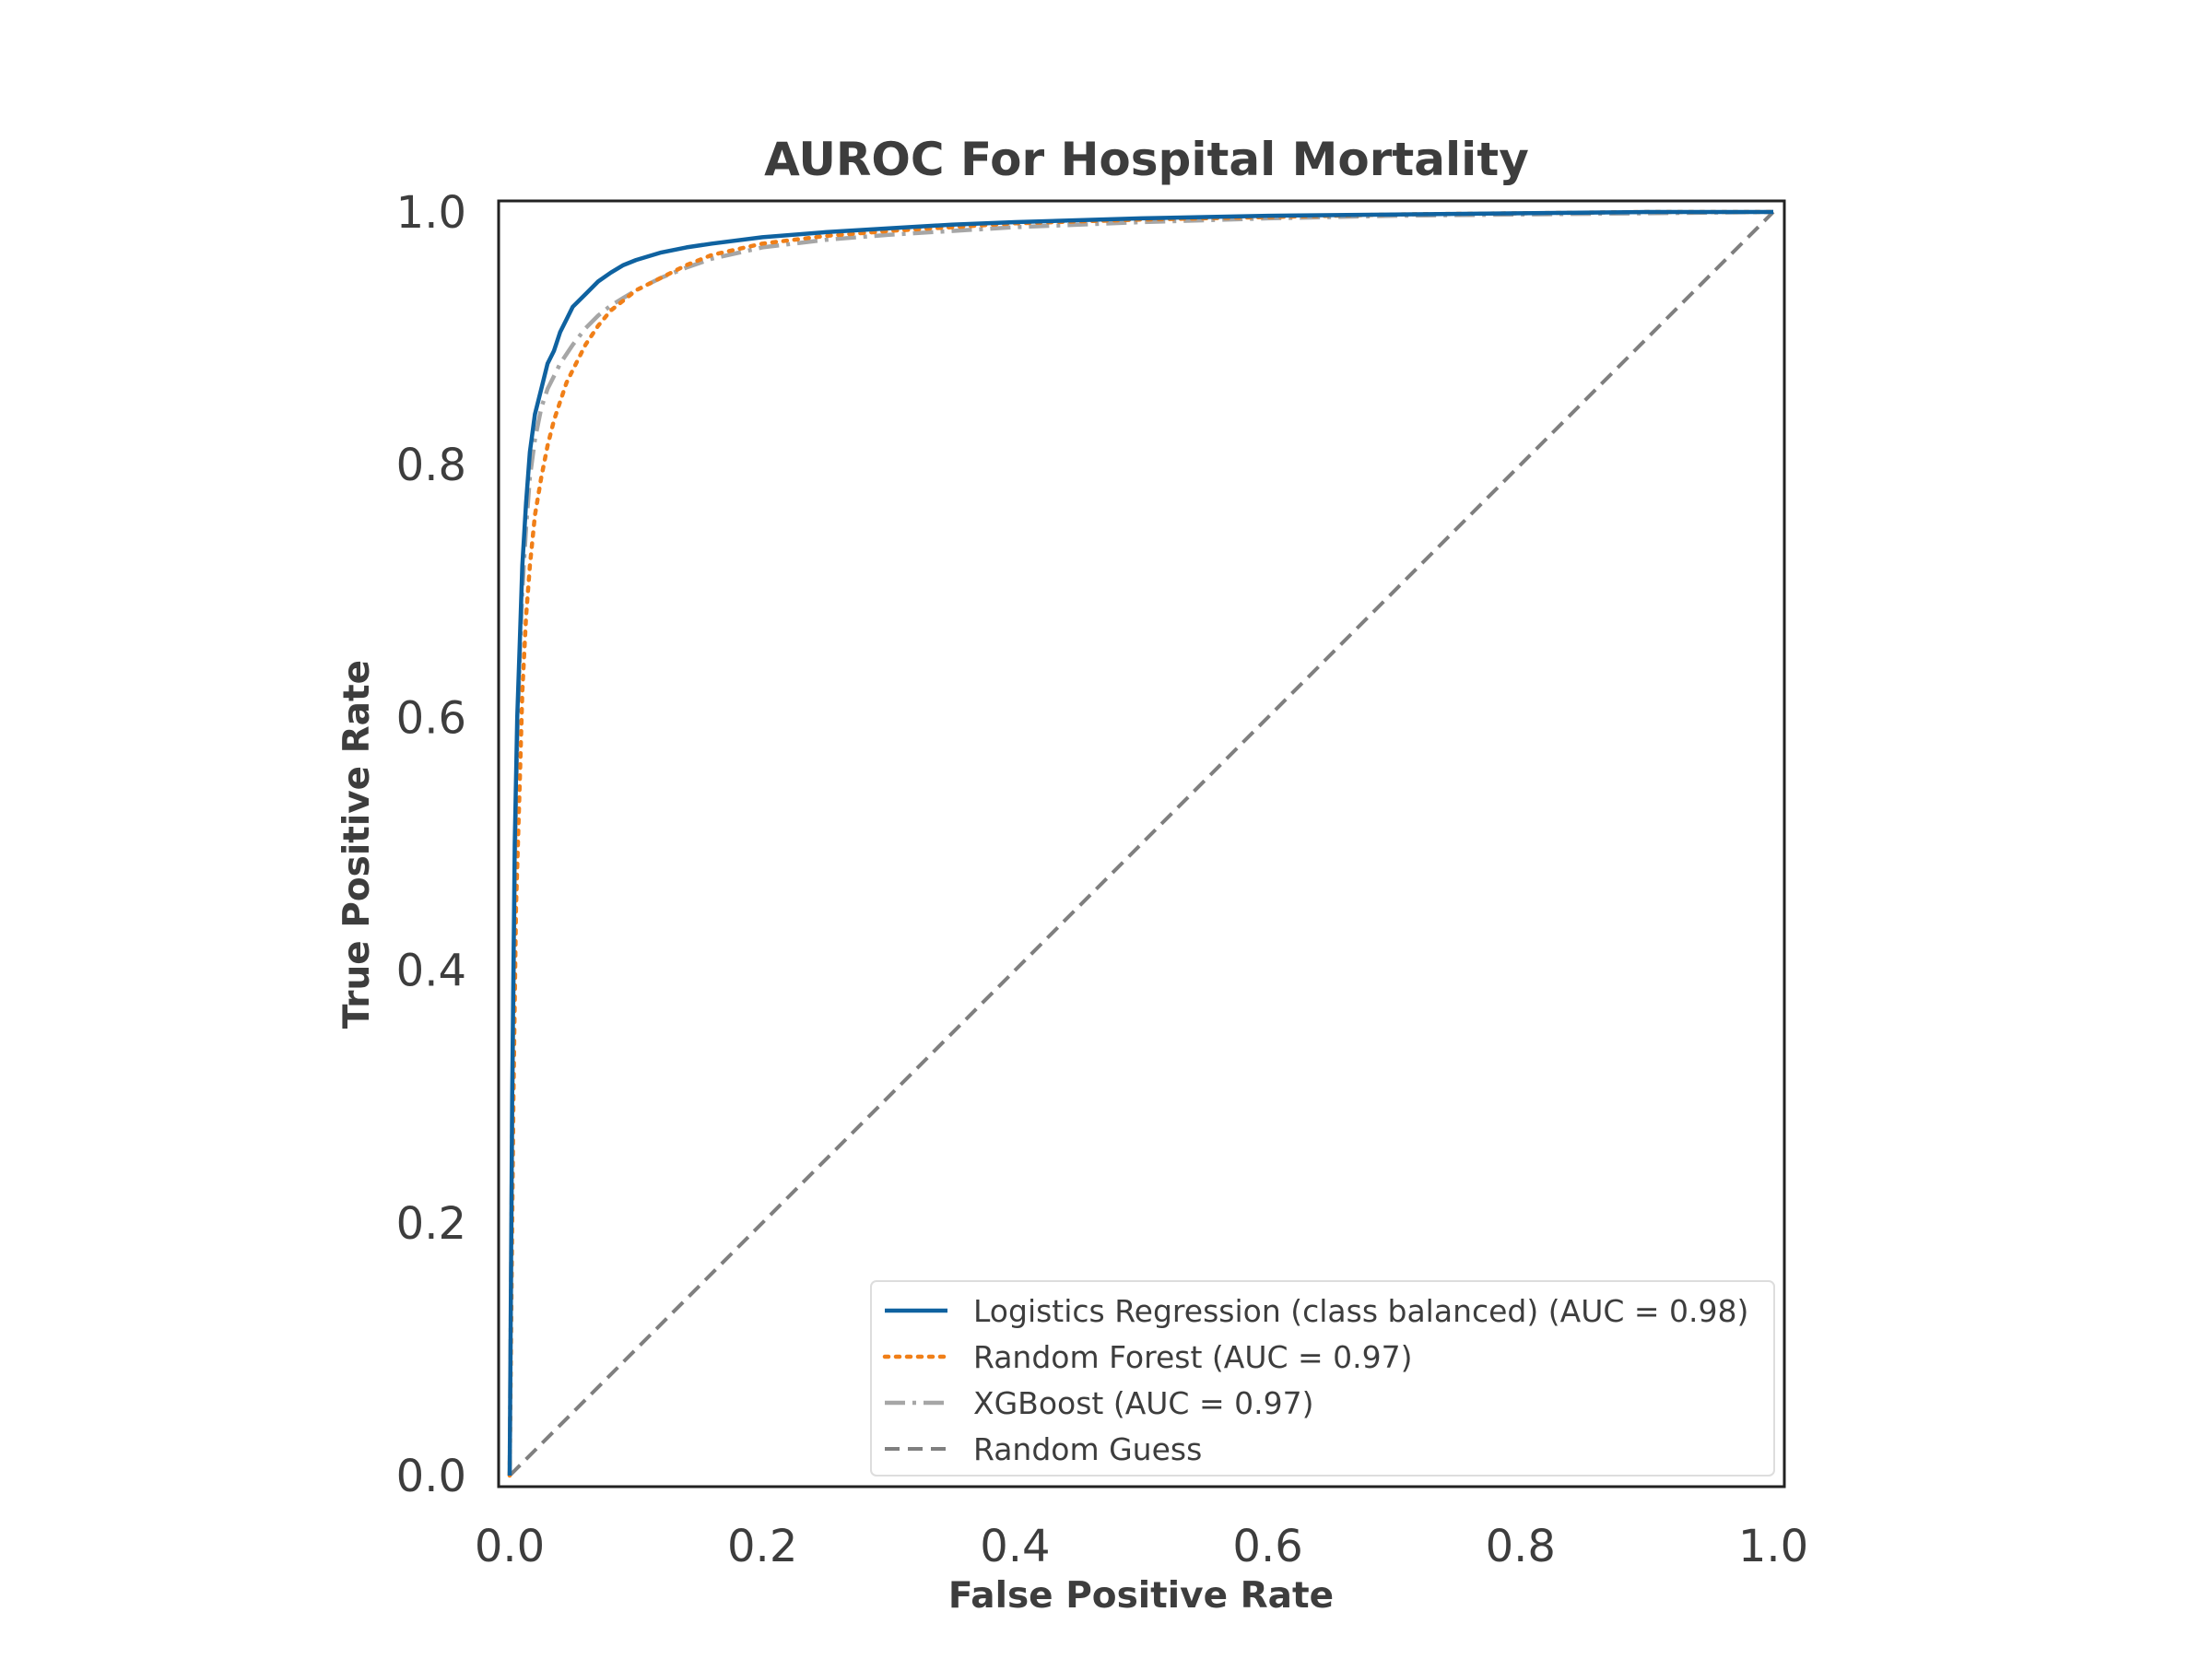  Describe the element at coordinates (431, 971) in the screenshot. I see `y-tick-label: 0.4` at that location.